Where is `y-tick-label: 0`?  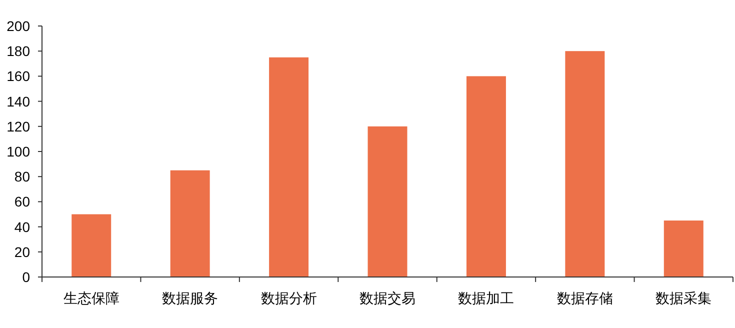 y-tick-label: 0 is located at coordinates (26, 277).